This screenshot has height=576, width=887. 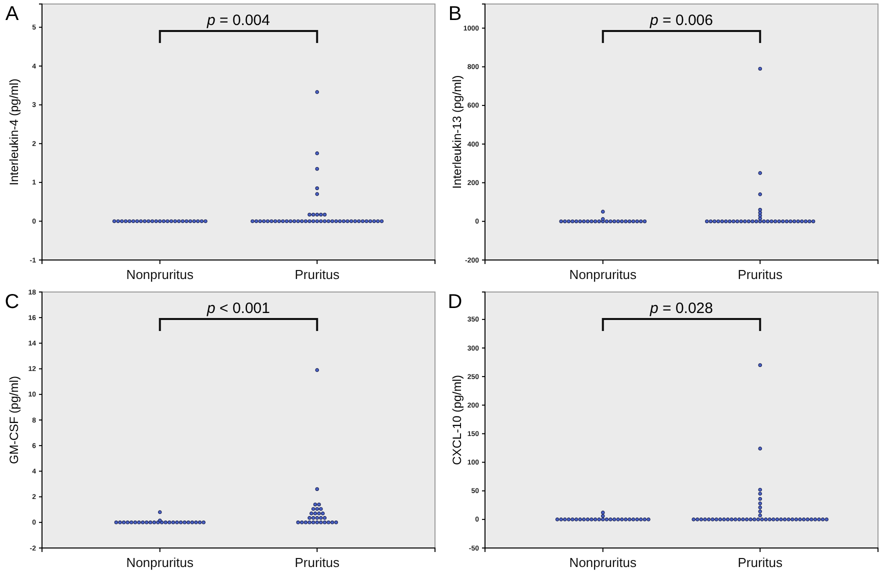 What do you see at coordinates (14, 420) in the screenshot?
I see `y-axis-title: GM-CSF (pg/ml)` at bounding box center [14, 420].